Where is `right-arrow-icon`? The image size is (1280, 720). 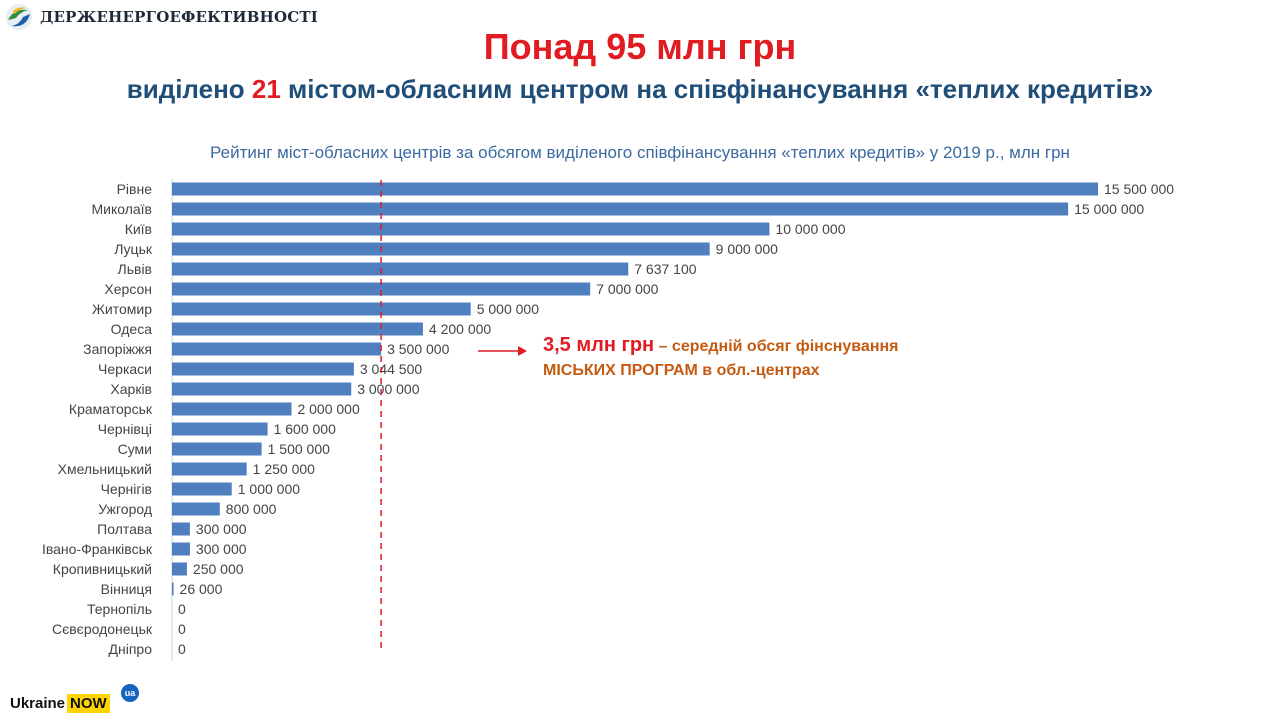 right-arrow-icon is located at coordinates (502, 351).